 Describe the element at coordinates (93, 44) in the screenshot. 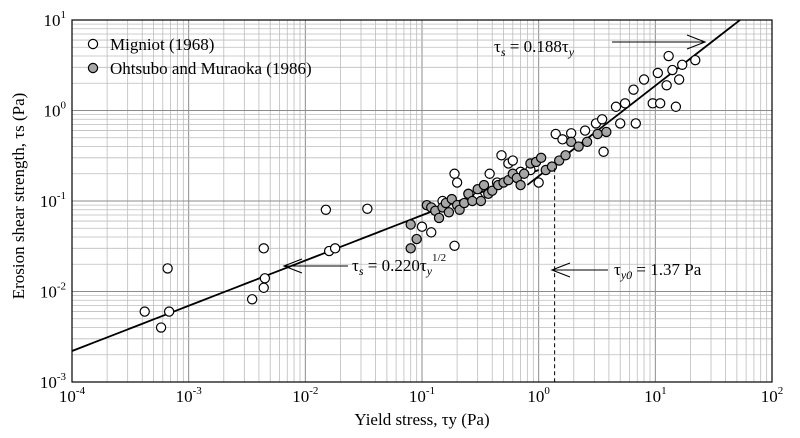

I see `legend-marker-migniot` at that location.